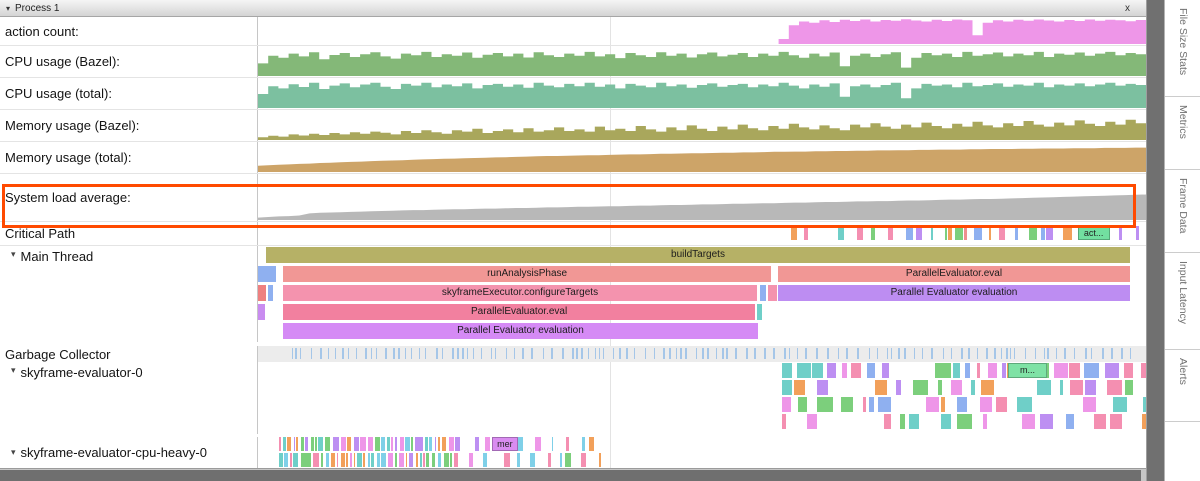 The image size is (1200, 481). Describe the element at coordinates (570, 475) in the screenshot. I see `horizontal-scrollbar-thumb` at that location.